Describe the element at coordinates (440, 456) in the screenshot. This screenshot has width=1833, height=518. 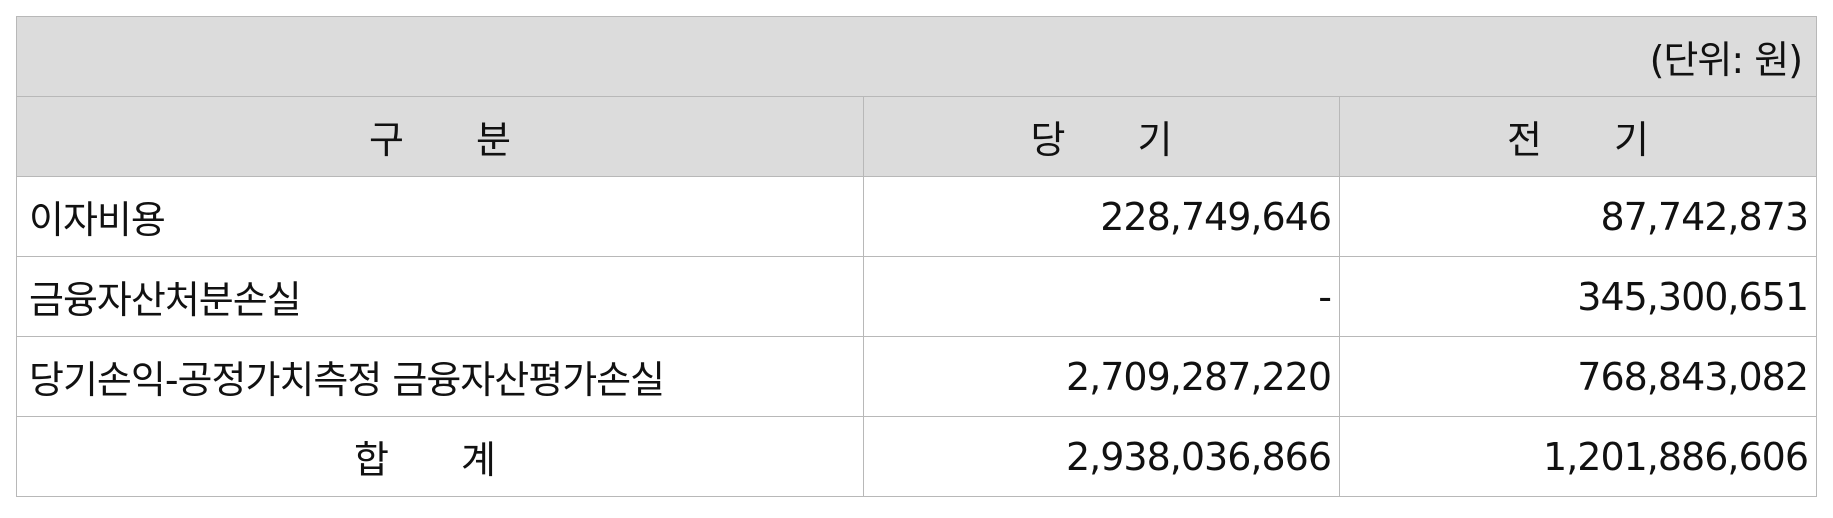
I see `total-label: 합 계` at that location.